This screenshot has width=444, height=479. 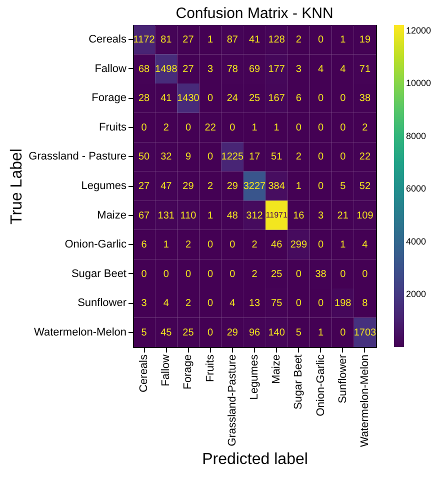 What do you see at coordinates (254, 98) in the screenshot?
I see `data-label: 25` at bounding box center [254, 98].